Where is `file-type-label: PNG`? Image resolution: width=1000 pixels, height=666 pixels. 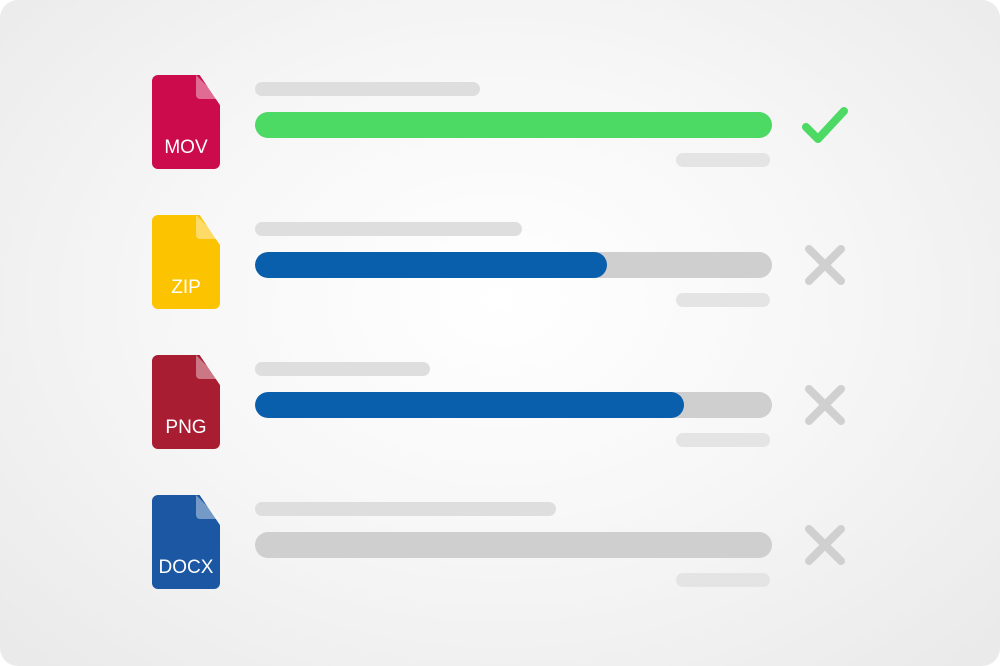
file-type-label: PNG is located at coordinates (186, 427).